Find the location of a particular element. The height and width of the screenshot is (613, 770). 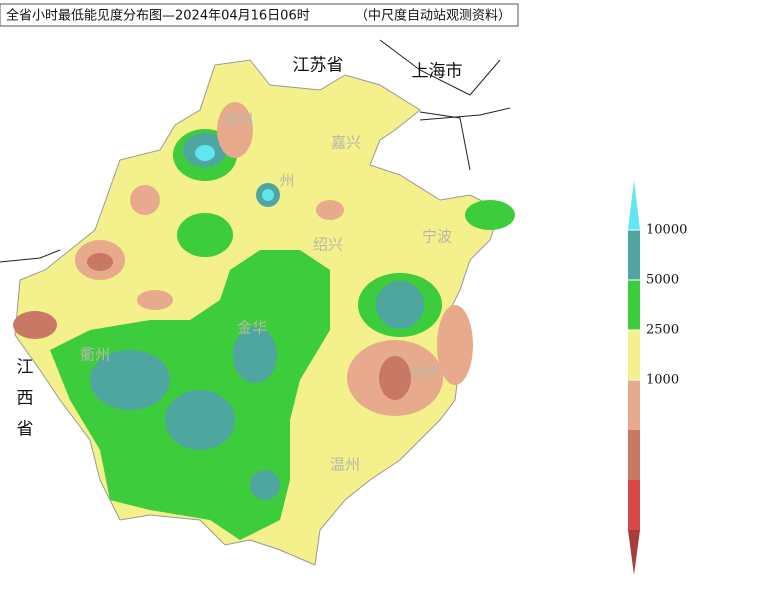

city-label: 金华 is located at coordinates (252, 328).